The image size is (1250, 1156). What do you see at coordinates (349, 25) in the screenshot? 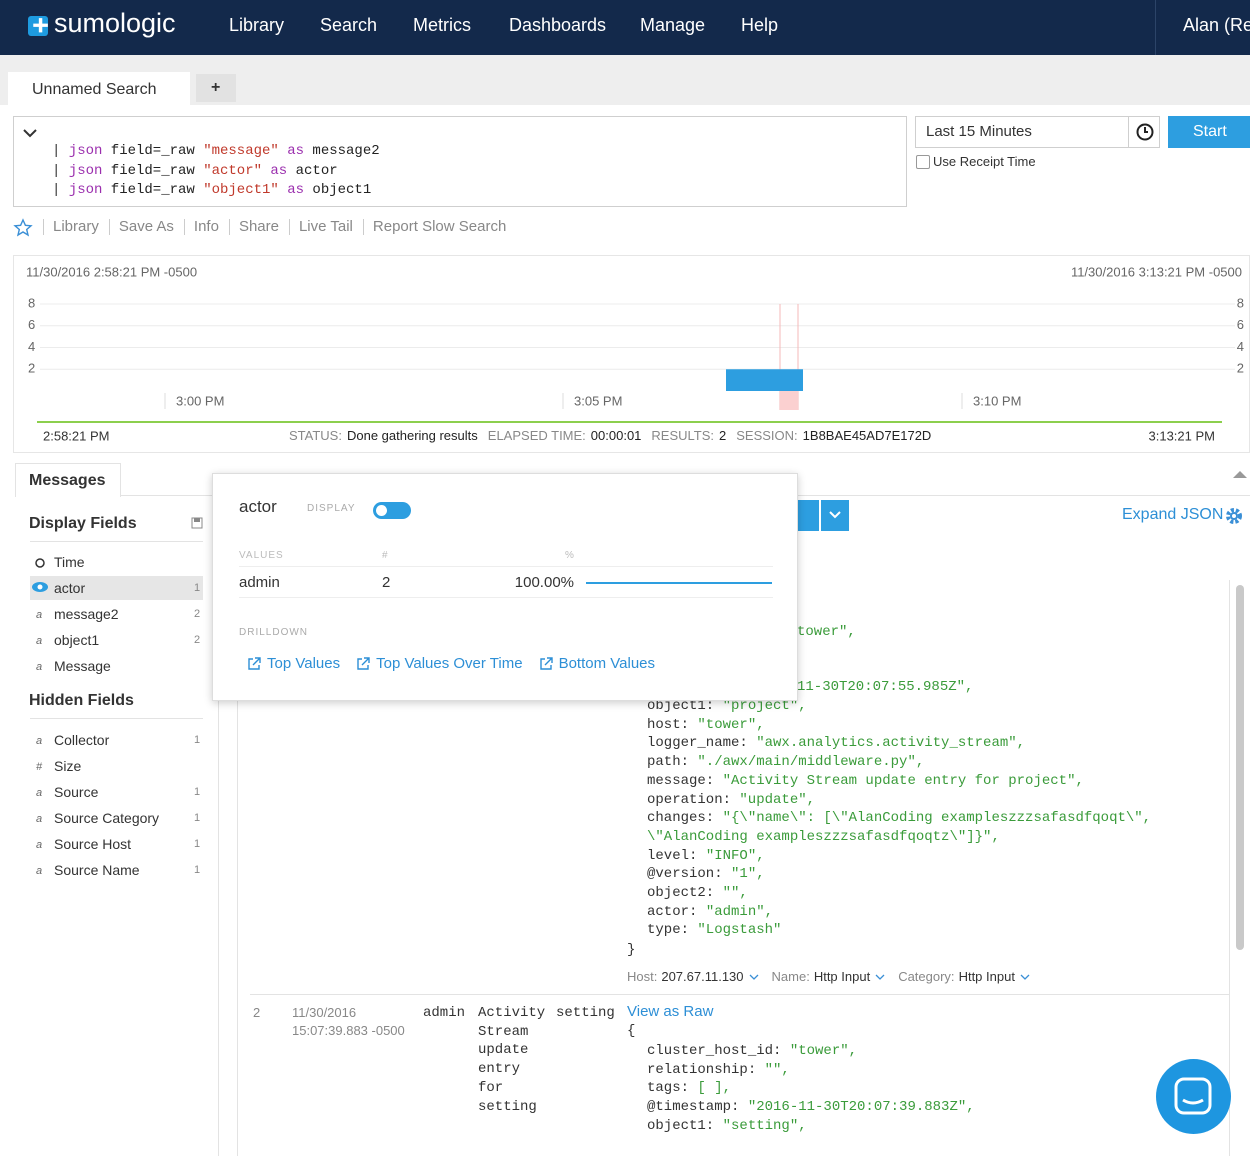
I see `nav-item: Search` at bounding box center [349, 25].